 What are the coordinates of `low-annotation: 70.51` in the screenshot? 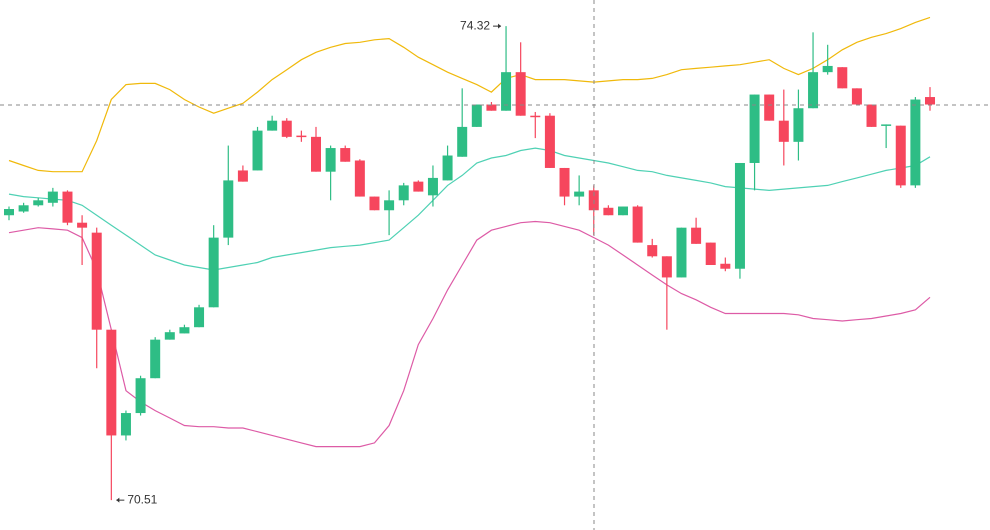 It's located at (142, 499).